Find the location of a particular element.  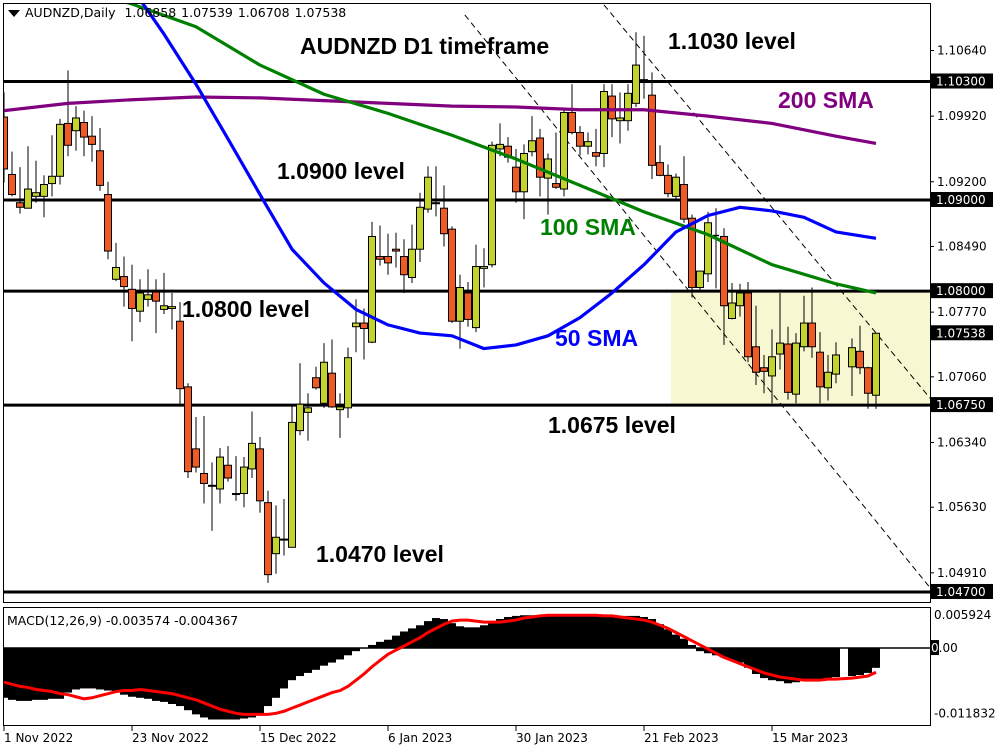

price-tick-label: 1.07770 is located at coordinates (962, 312).